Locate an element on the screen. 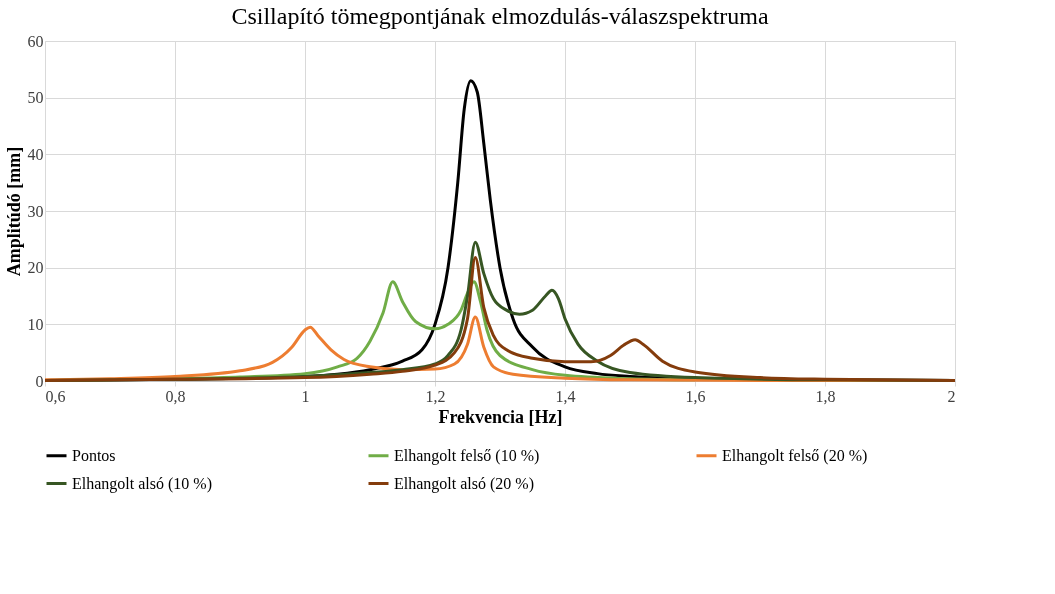 The width and height of the screenshot is (1055, 594). chart-title: Csillapító tömegpontjának elmozdulás-válaszspektruma is located at coordinates (500, 16).